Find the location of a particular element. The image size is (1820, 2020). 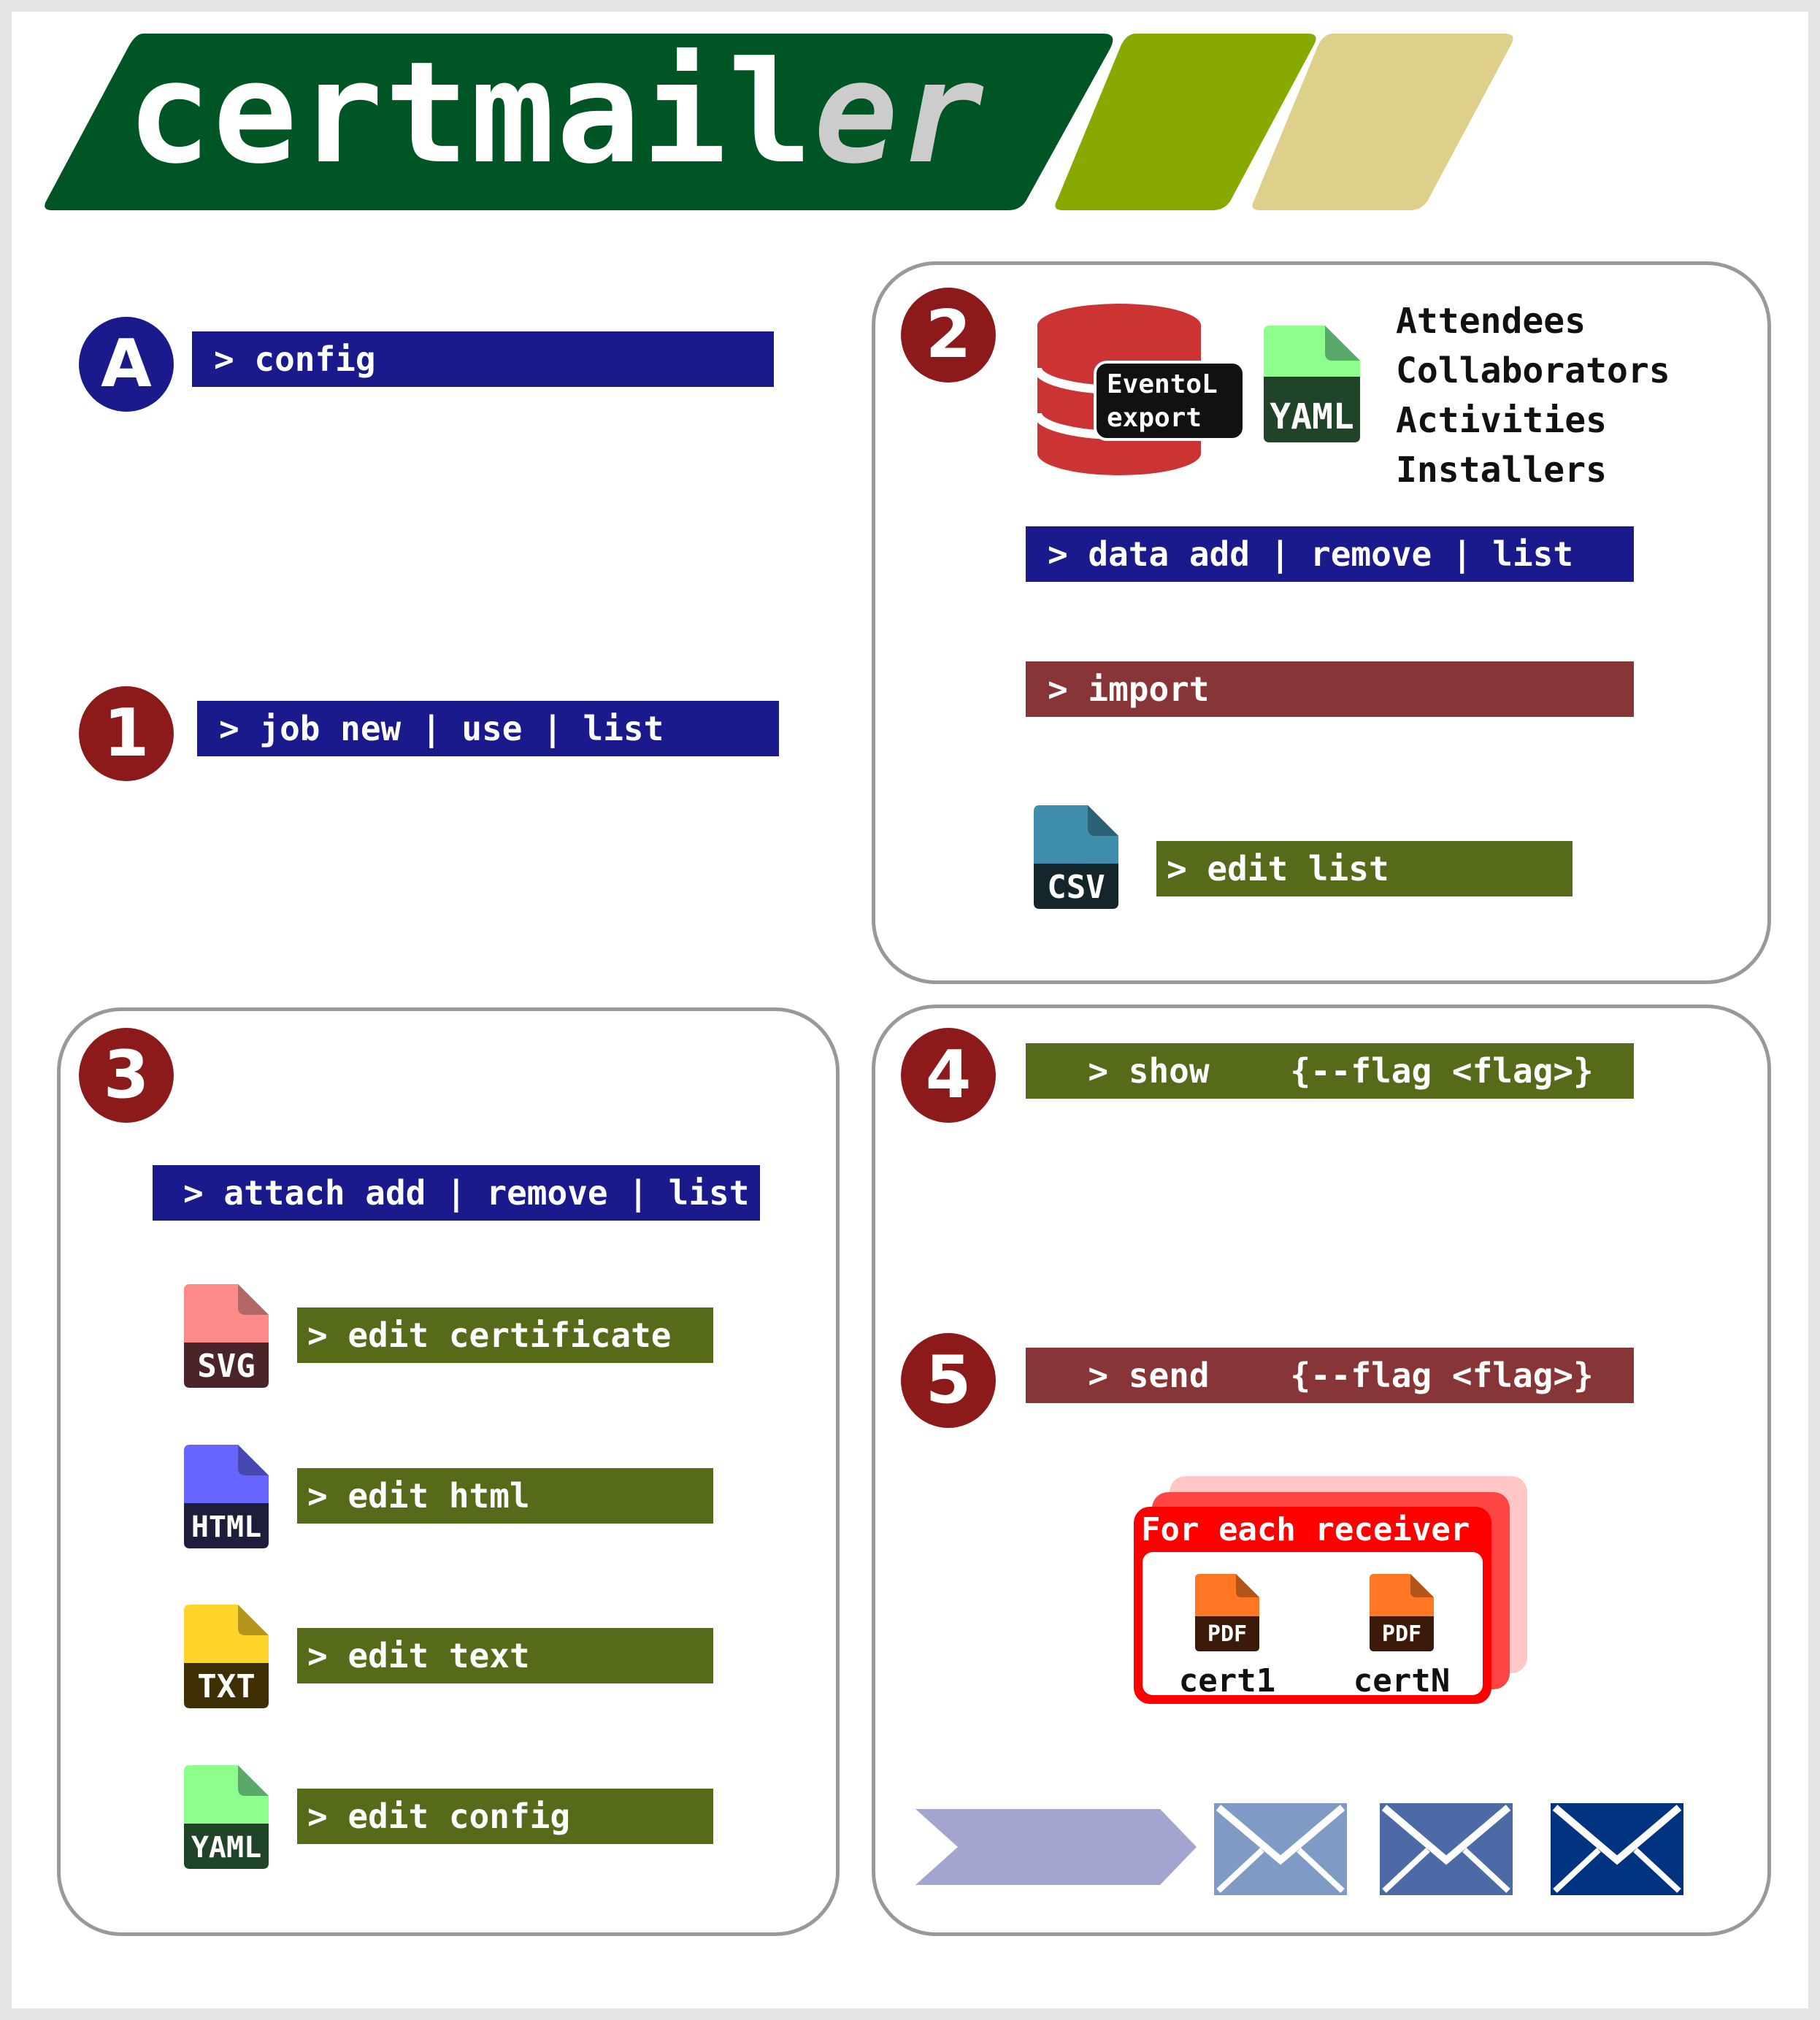

show-command: > show {--flag <flag>} is located at coordinates (1330, 1071).